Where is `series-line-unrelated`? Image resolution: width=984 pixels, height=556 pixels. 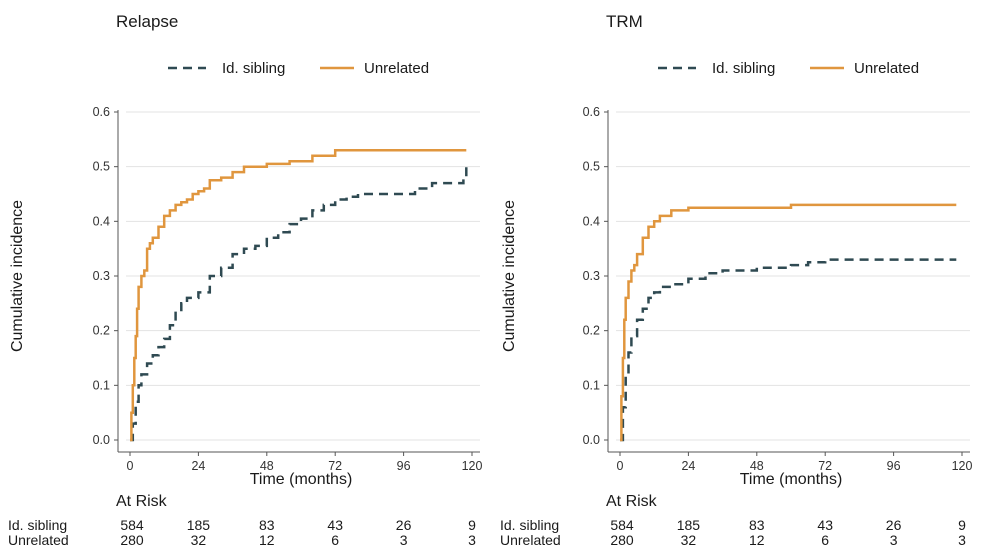
series-line-unrelated is located at coordinates (788, 322).